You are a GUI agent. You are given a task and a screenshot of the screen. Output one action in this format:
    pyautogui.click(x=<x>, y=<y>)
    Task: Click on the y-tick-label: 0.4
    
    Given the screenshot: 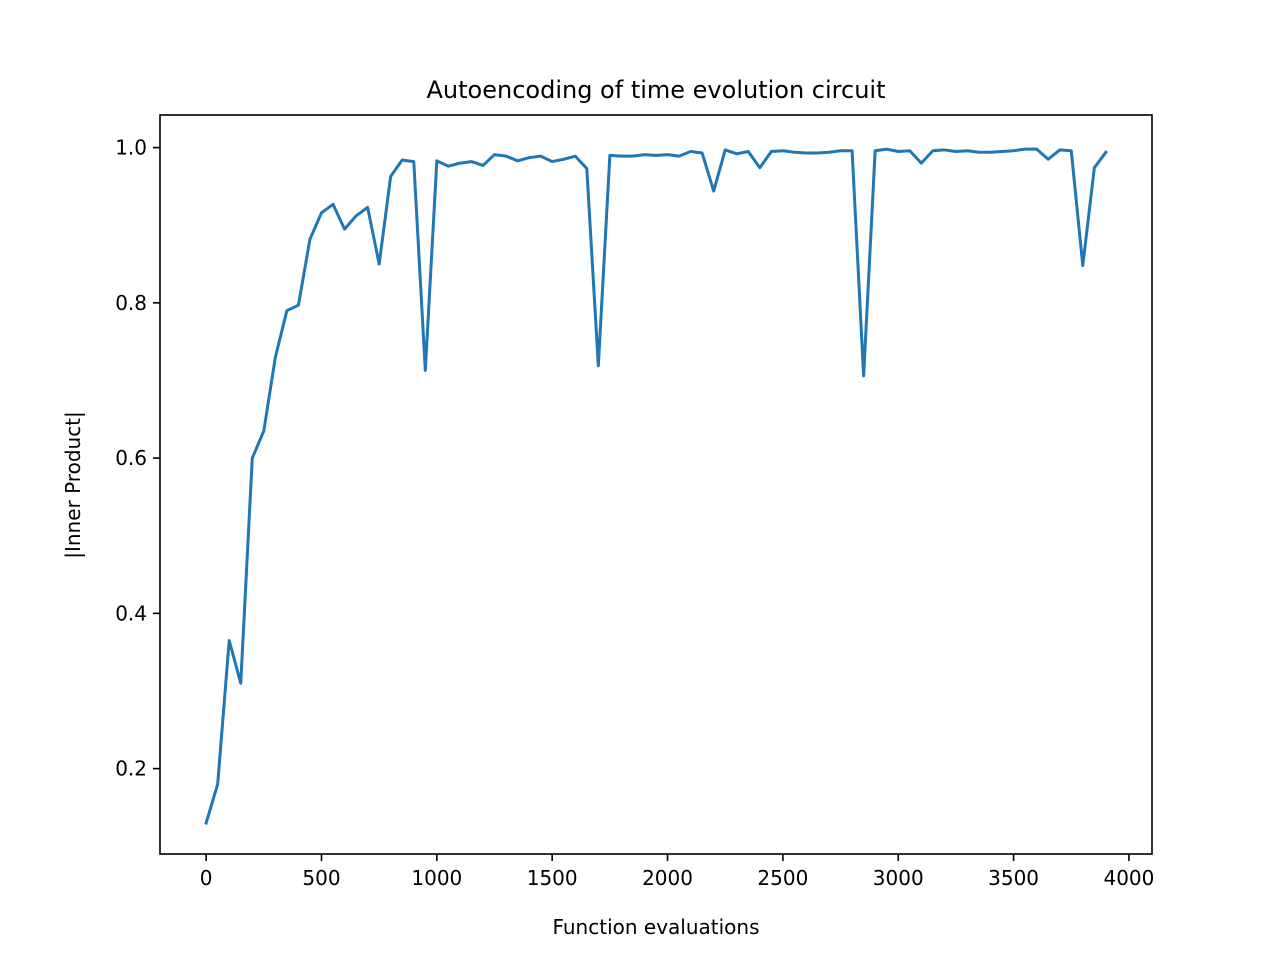 What is the action you would take?
    pyautogui.click(x=131, y=613)
    